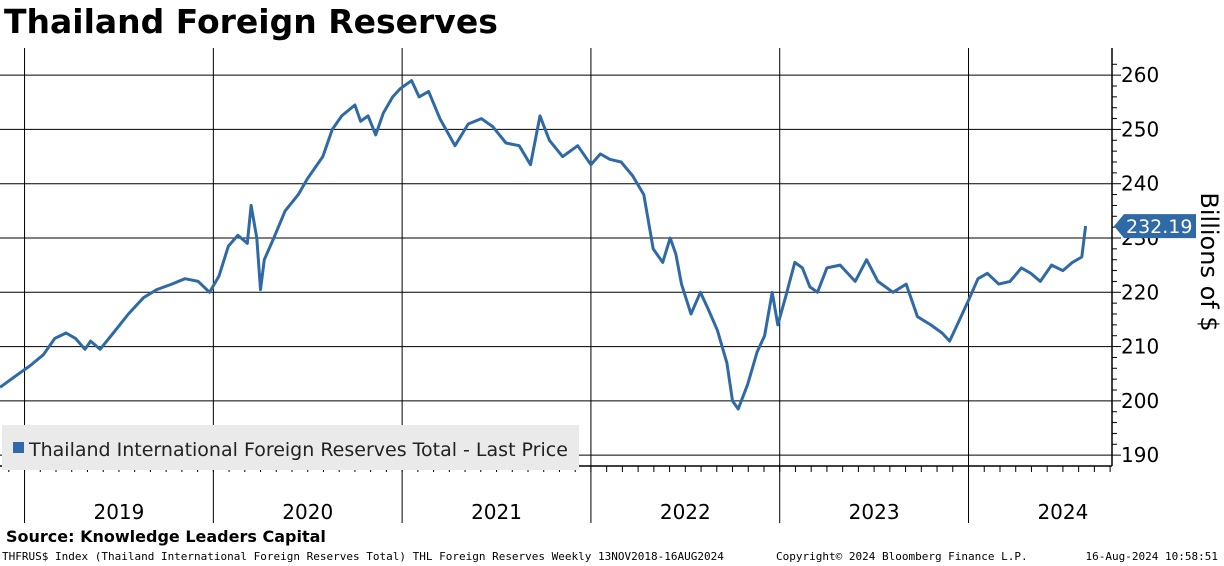 The width and height of the screenshot is (1224, 566). I want to click on last-value-label: 232.19, so click(1159, 227).